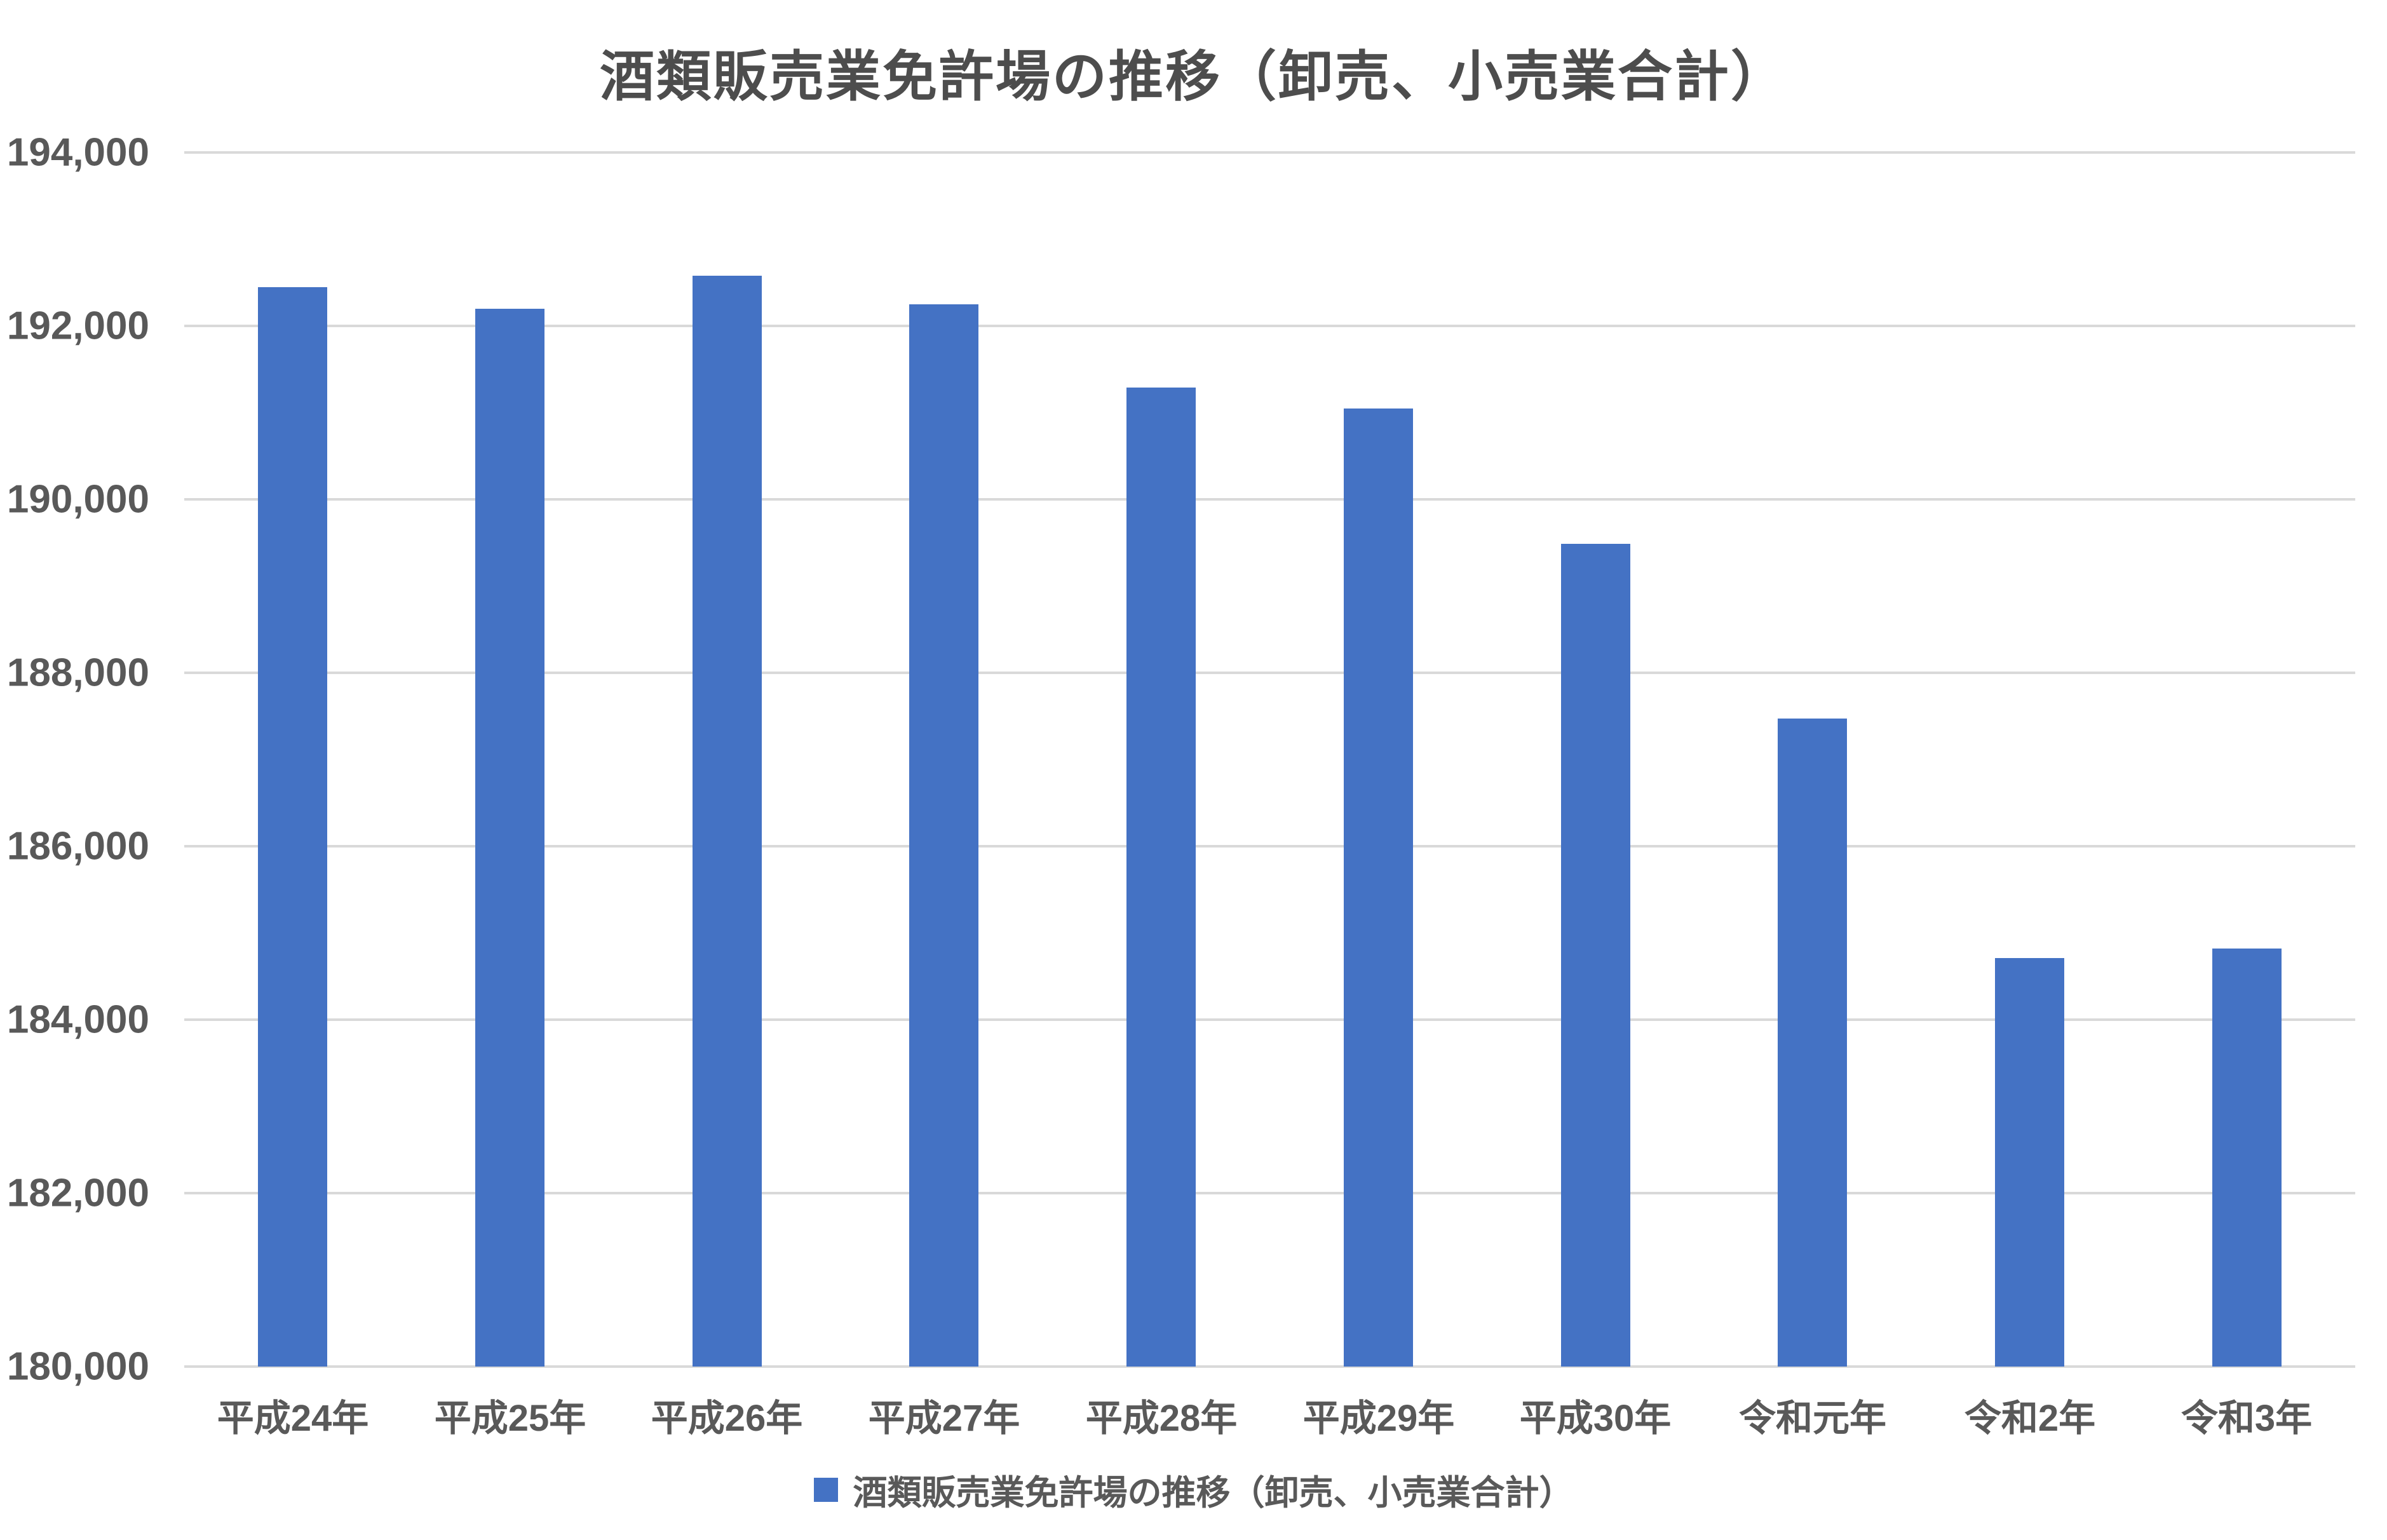  Describe the element at coordinates (77, 1366) in the screenshot. I see `y-tick-label: 180,000` at that location.